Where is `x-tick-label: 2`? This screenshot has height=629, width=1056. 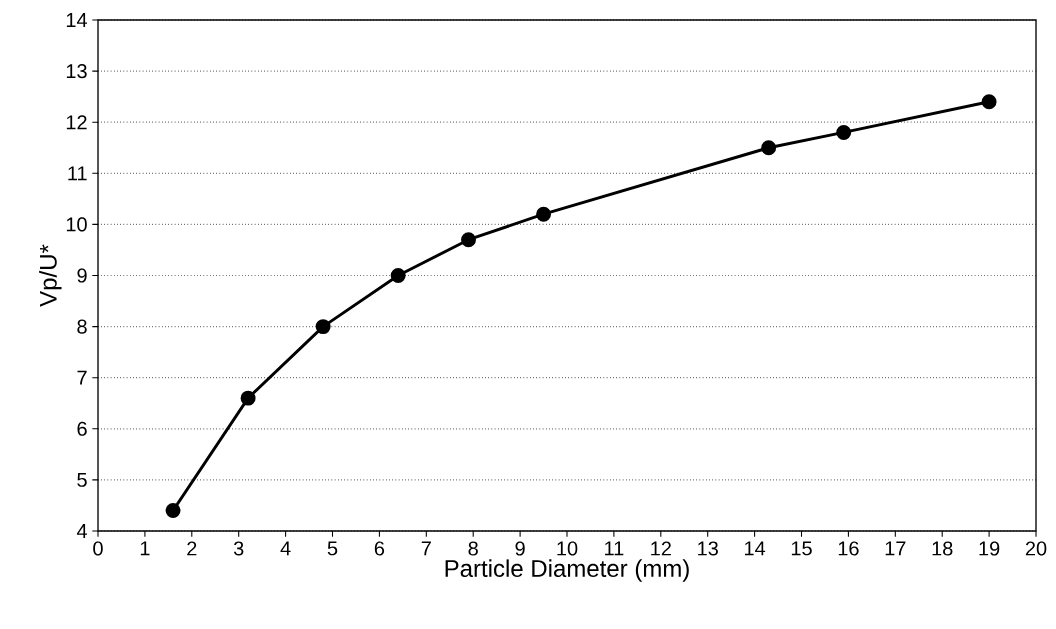
x-tick-label: 2 is located at coordinates (192, 548).